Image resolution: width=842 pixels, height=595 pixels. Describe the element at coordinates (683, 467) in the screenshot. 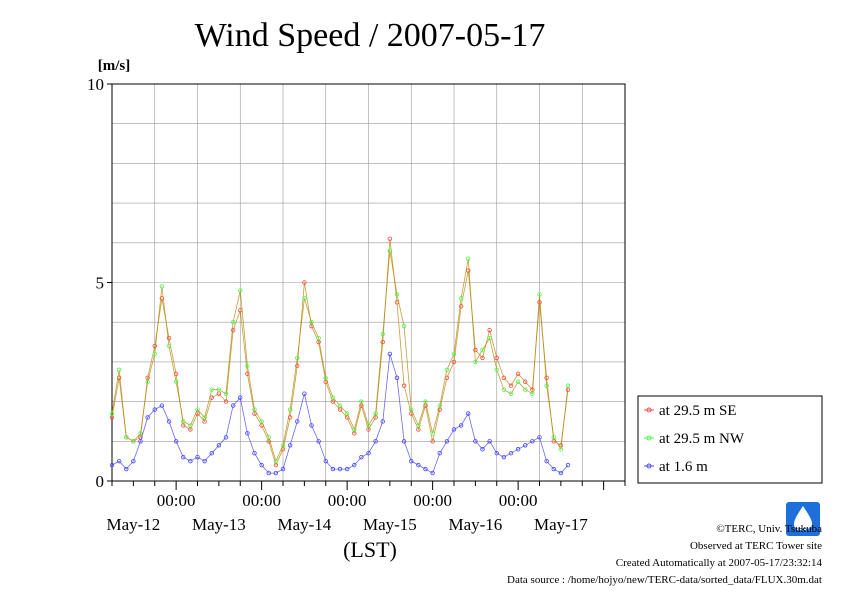

I see `legend-label: at 1.6 m` at that location.